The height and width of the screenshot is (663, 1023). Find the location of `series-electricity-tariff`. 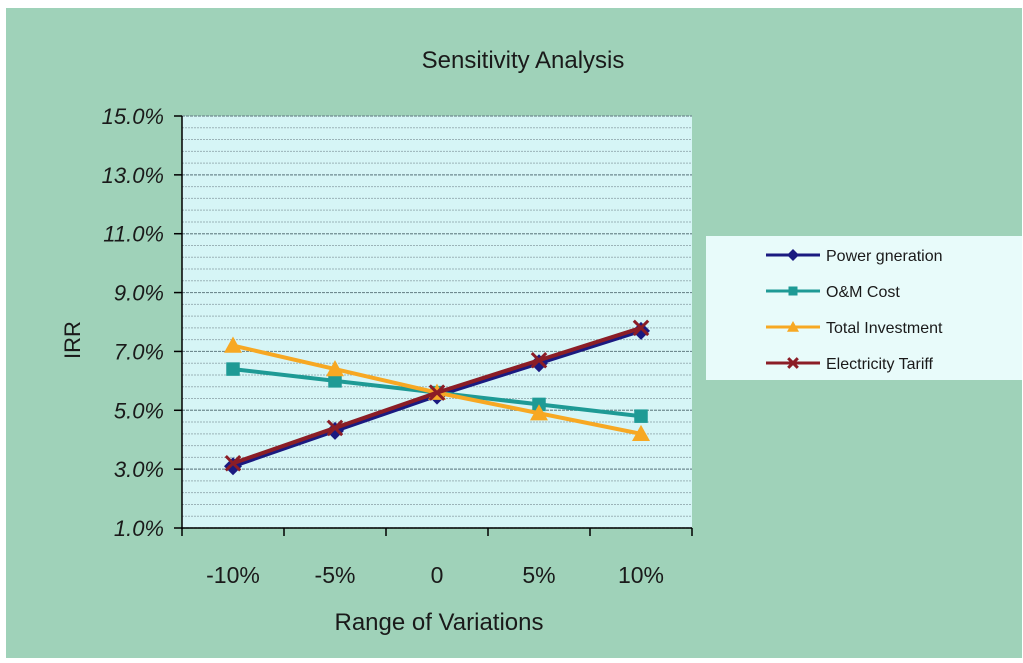

series-electricity-tariff is located at coordinates (437, 395).